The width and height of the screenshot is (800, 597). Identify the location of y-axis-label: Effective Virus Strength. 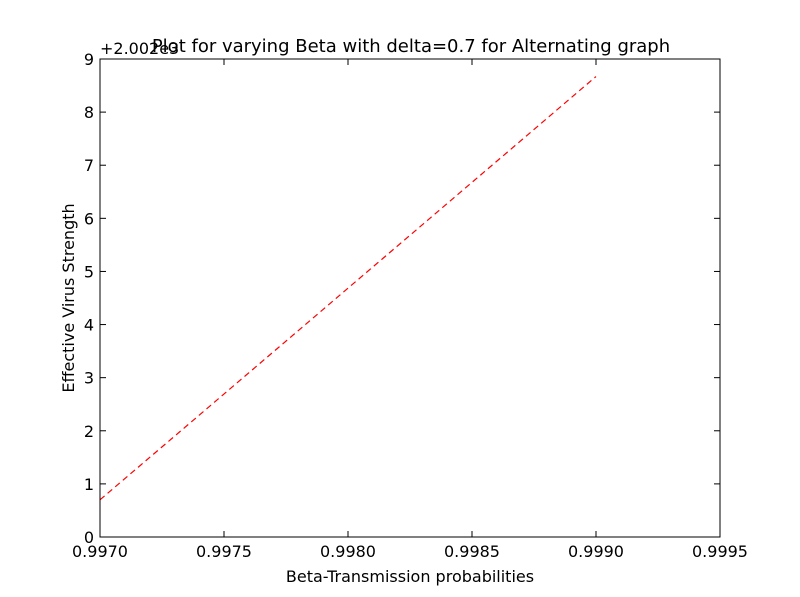
(68, 297).